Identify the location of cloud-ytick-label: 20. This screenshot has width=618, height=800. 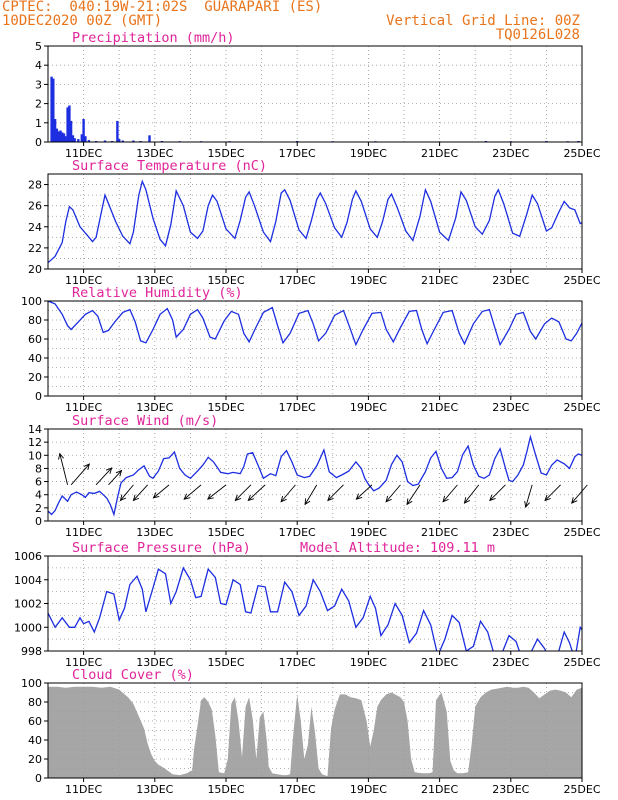
(35, 759).